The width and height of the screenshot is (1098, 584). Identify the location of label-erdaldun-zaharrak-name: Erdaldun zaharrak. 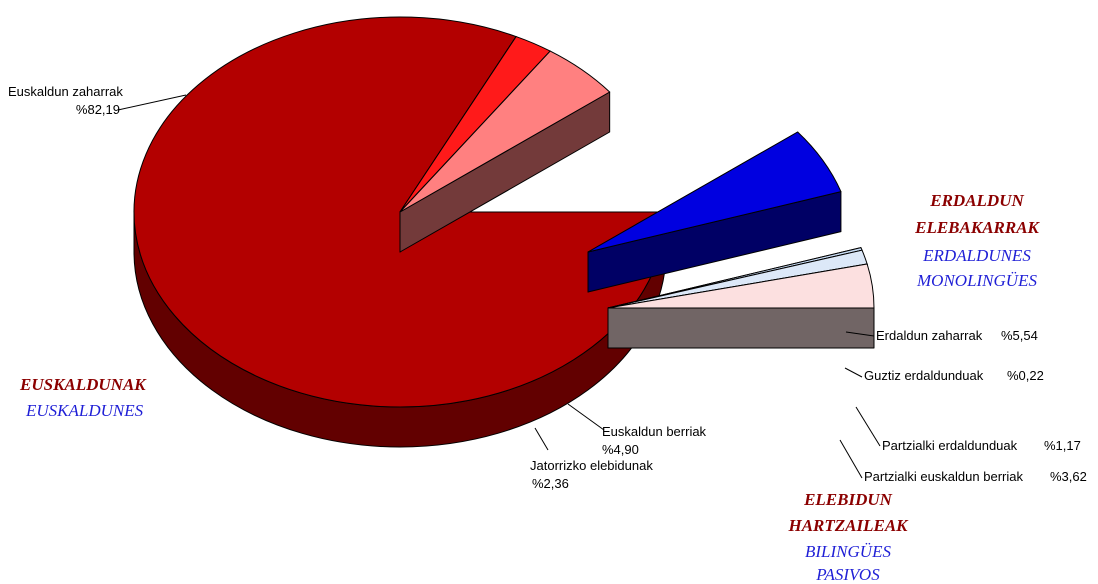
(929, 335).